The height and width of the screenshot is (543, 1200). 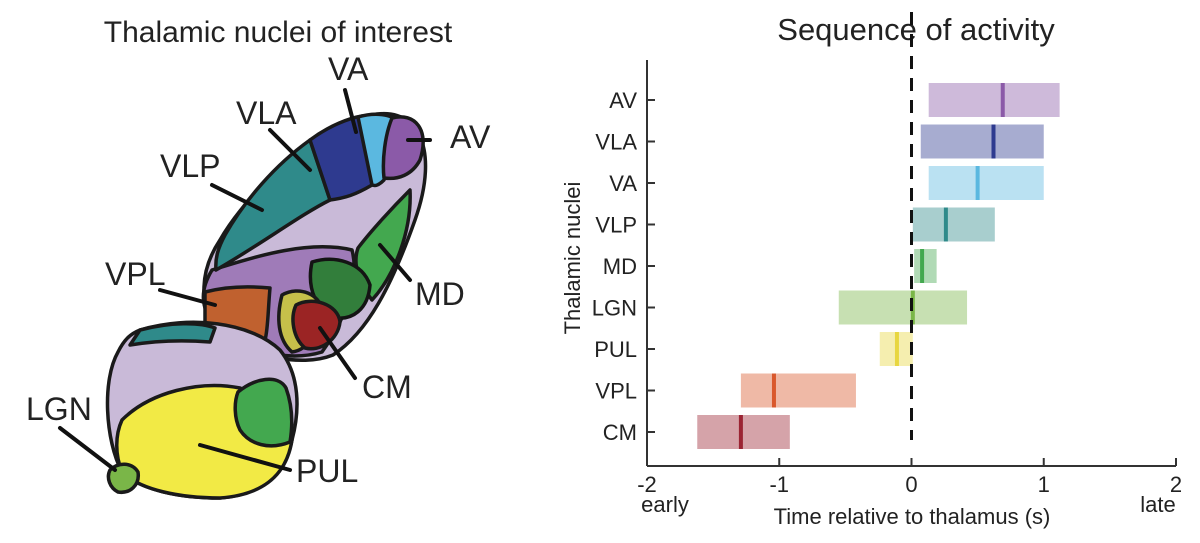 What do you see at coordinates (350, 111) in the screenshot?
I see `leader-va` at bounding box center [350, 111].